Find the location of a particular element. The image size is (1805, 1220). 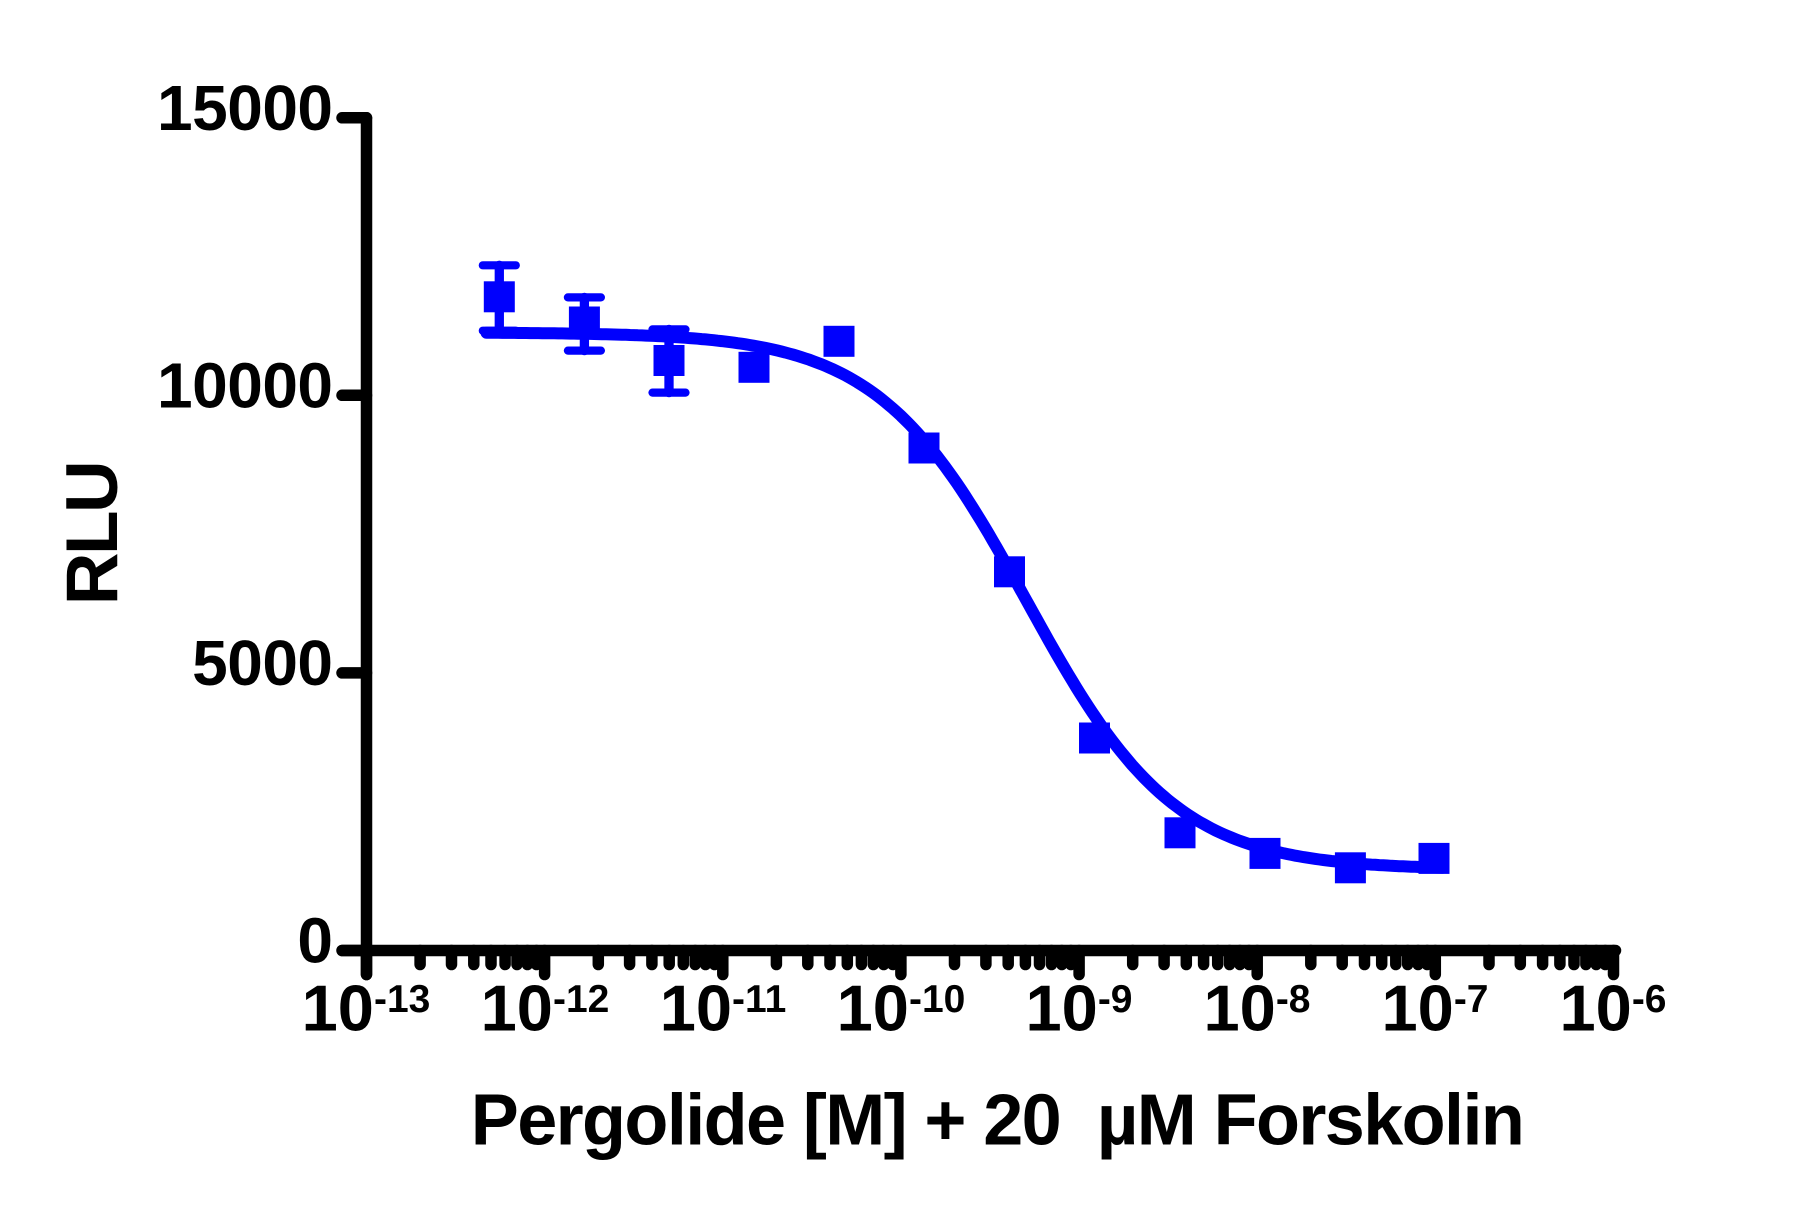

svg-text:Pergolide [M] + 20 µM Forskol: Pergolide [M] + 20 µM Forskolin is located at coordinates (997, 1121).